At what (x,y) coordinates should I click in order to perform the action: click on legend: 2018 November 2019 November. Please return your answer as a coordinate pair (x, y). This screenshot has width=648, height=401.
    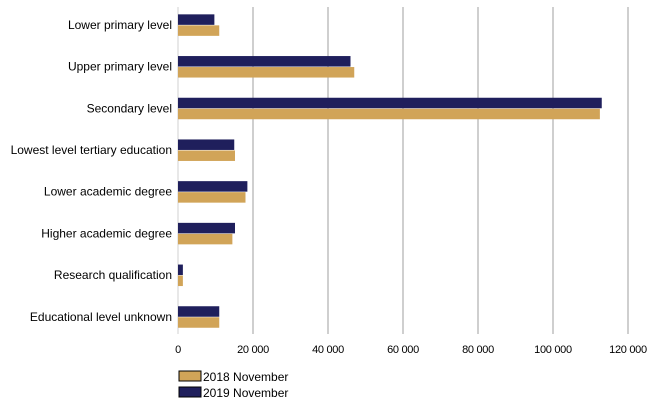
    Looking at the image, I should click on (233, 385).